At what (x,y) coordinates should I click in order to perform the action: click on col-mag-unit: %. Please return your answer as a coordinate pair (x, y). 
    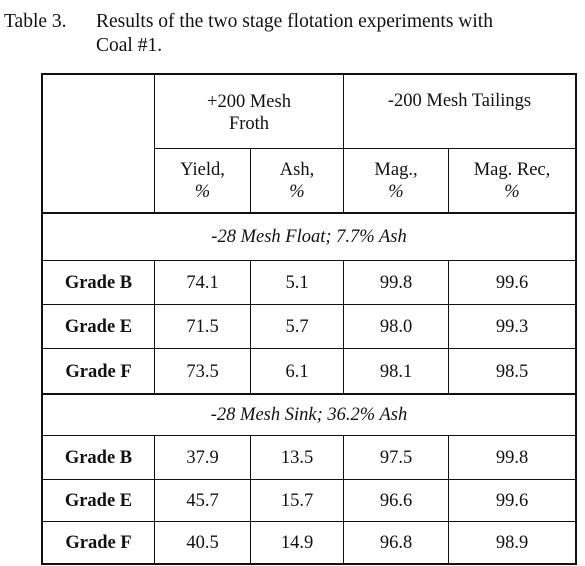
    Looking at the image, I should click on (396, 192).